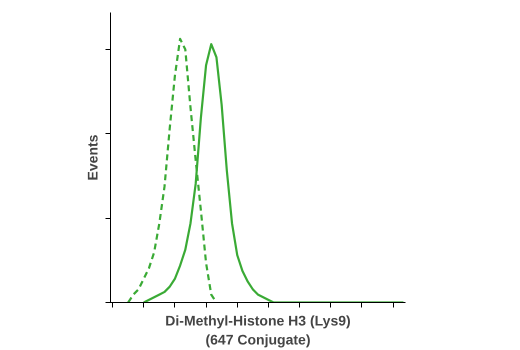 The width and height of the screenshot is (520, 350). I want to click on x-axis-title: Di-Methyl-Histone H3 (Lys9) (647 Conjugate), so click(258, 330).